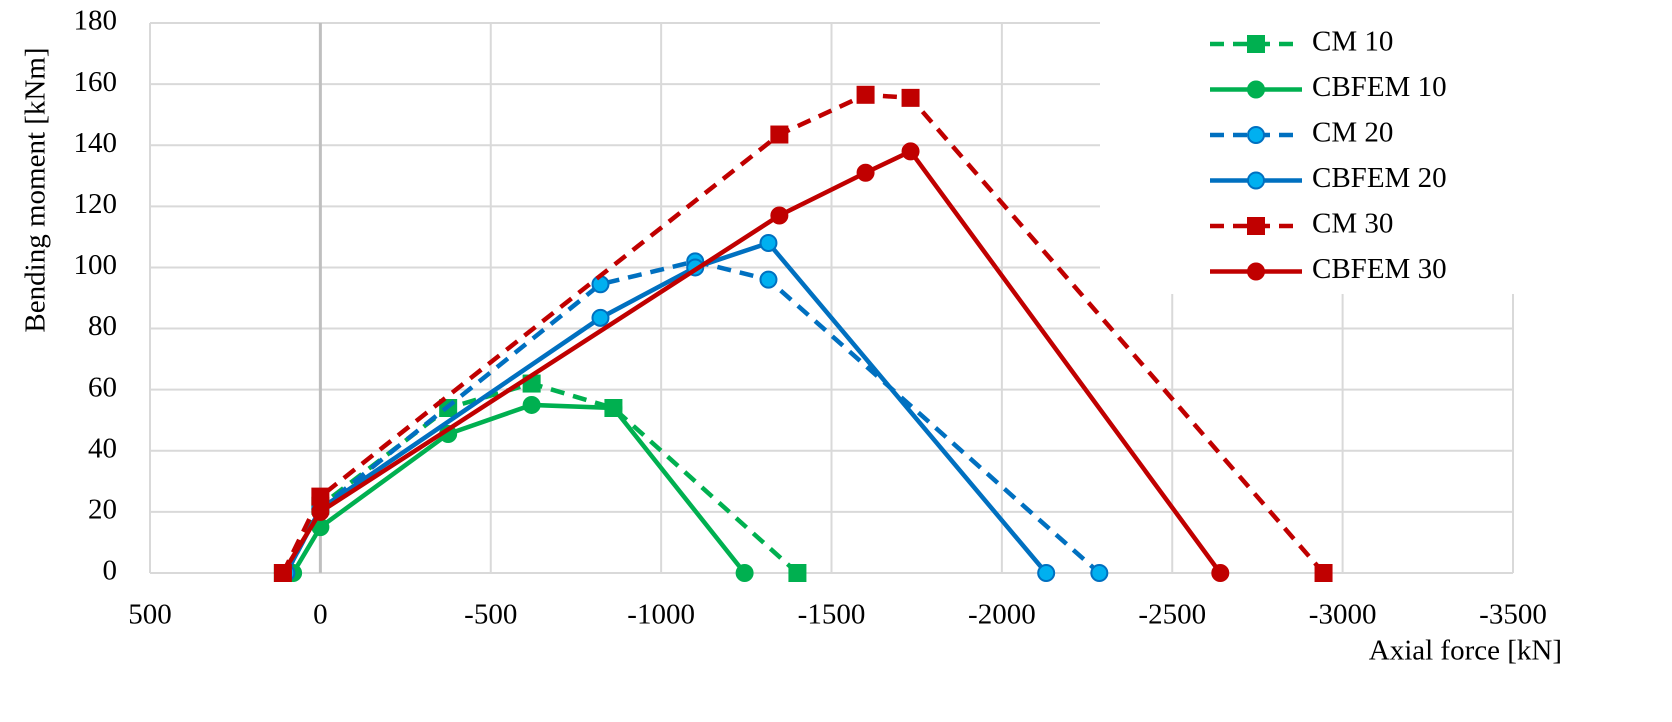 The height and width of the screenshot is (722, 1672). I want to click on x-tick-label: -1000, so click(661, 615).